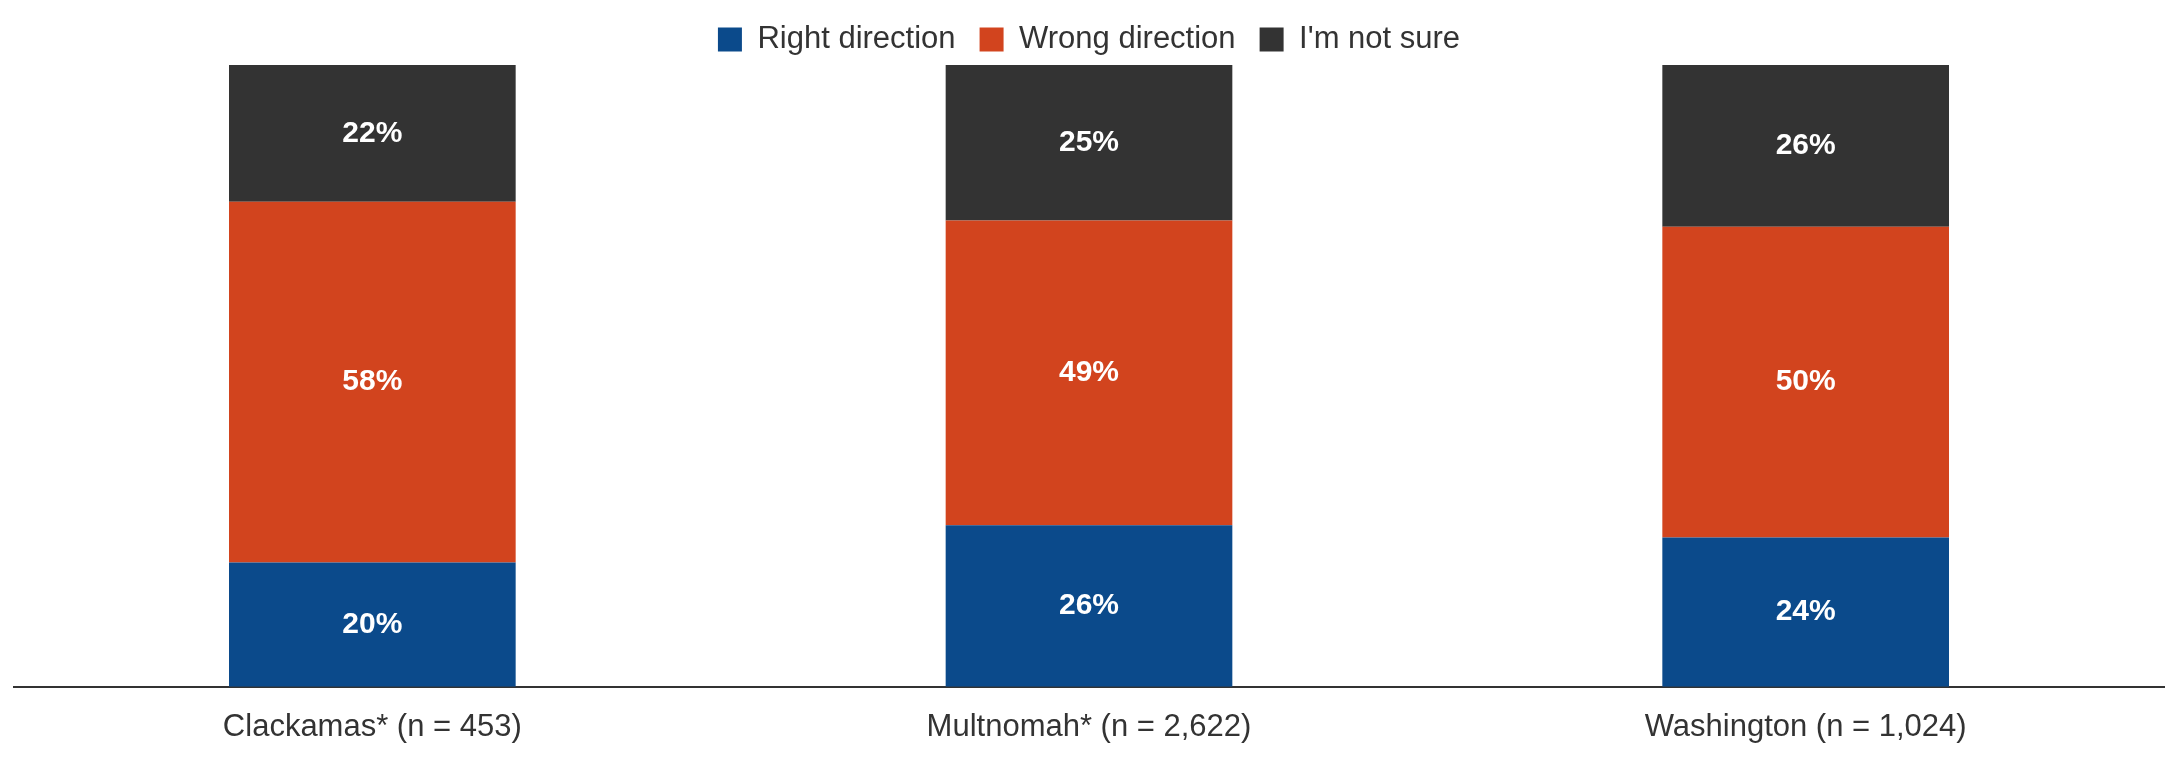 This screenshot has height=768, width=2171. What do you see at coordinates (1805, 725) in the screenshot?
I see `x-tick-label: Washington (n = 1,024)` at bounding box center [1805, 725].